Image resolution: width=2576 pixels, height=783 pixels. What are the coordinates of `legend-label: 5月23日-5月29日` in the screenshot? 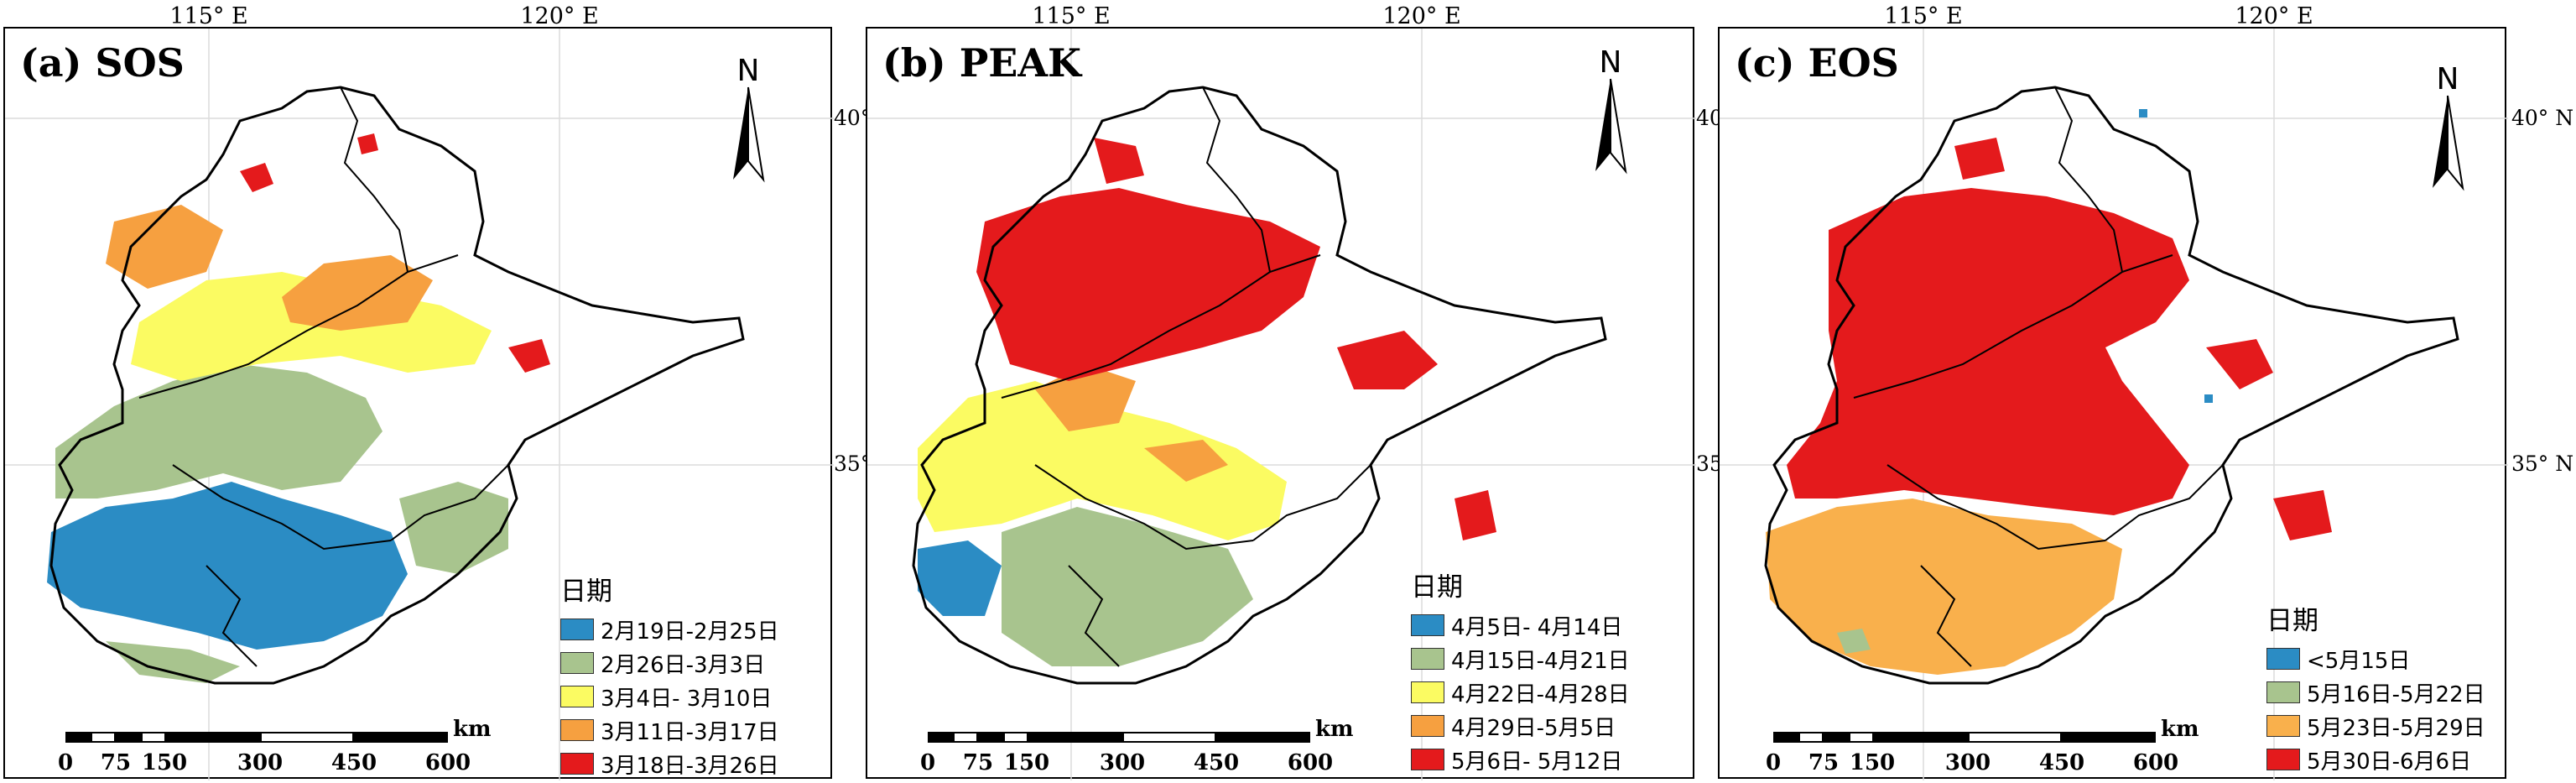 It's located at (2396, 728).